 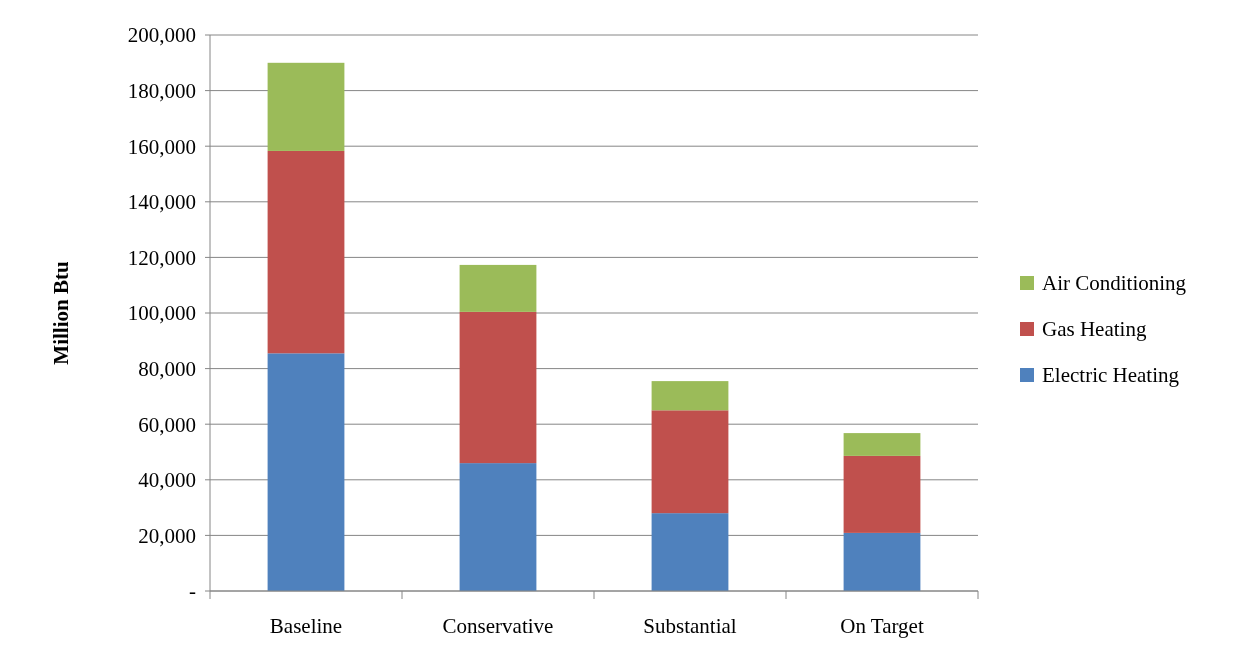 I want to click on legend-label: Gas Heating, so click(x=1094, y=329).